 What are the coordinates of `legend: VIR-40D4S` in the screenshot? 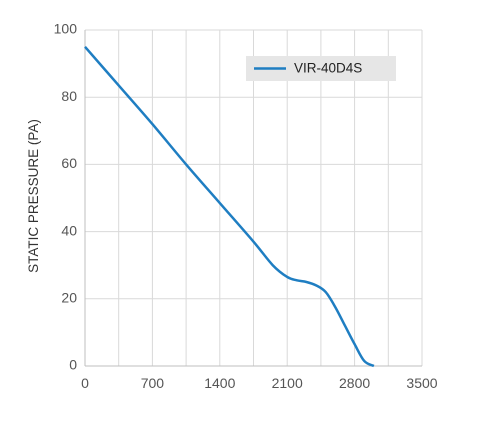 It's located at (321, 68).